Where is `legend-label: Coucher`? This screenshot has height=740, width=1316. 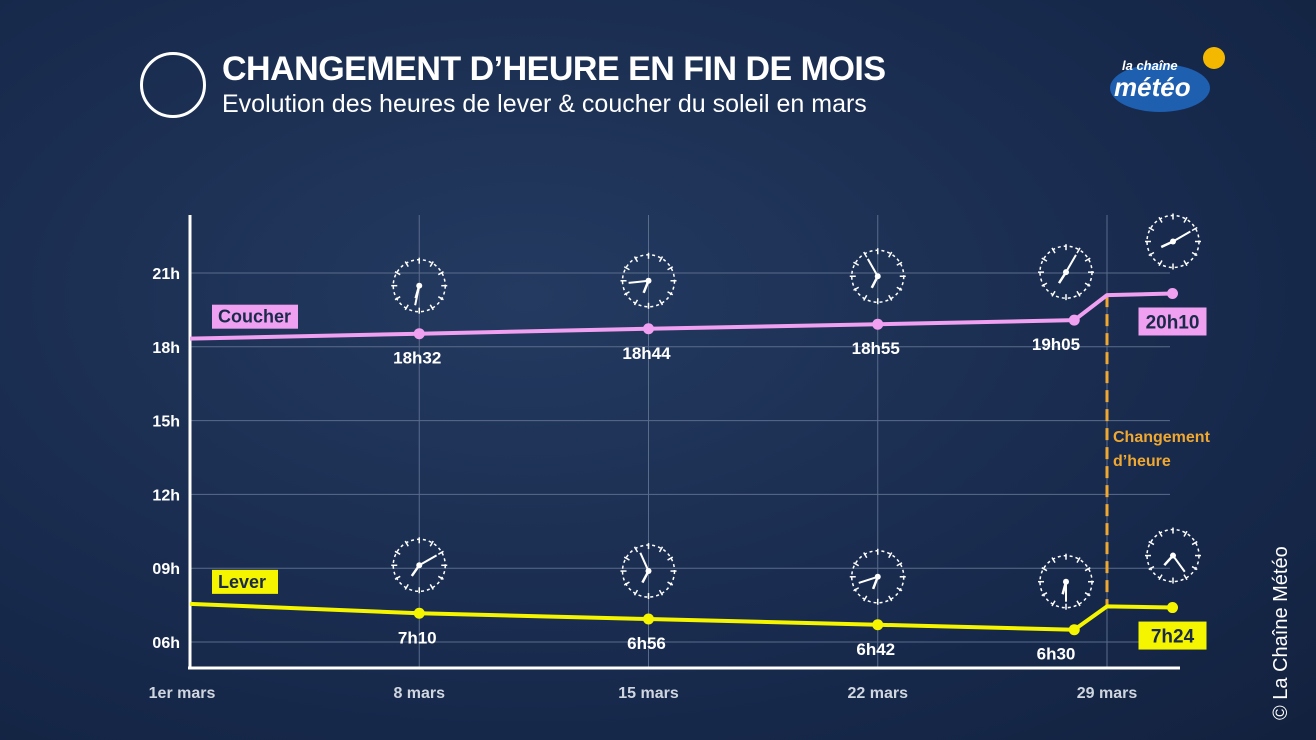
legend-label: Coucher is located at coordinates (254, 317).